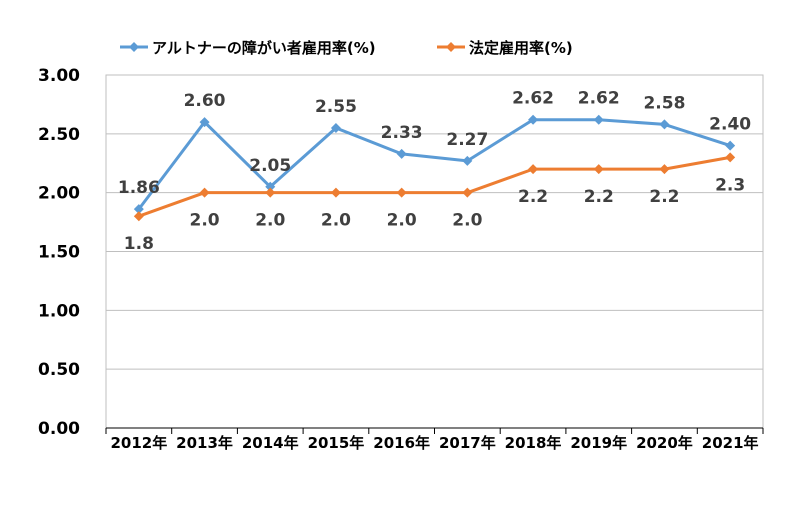 Image resolution: width=796 pixels, height=510 pixels. I want to click on data-label: 2.60, so click(205, 101).